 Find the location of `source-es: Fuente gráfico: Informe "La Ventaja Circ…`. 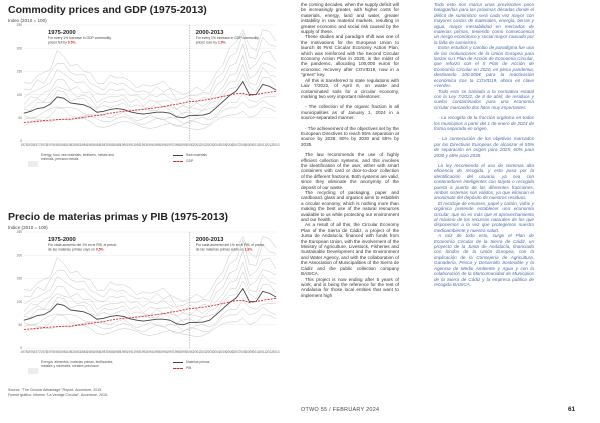

source-es: Fuente gráfico: Informe "La Ventaja Circ… is located at coordinates (58, 395).